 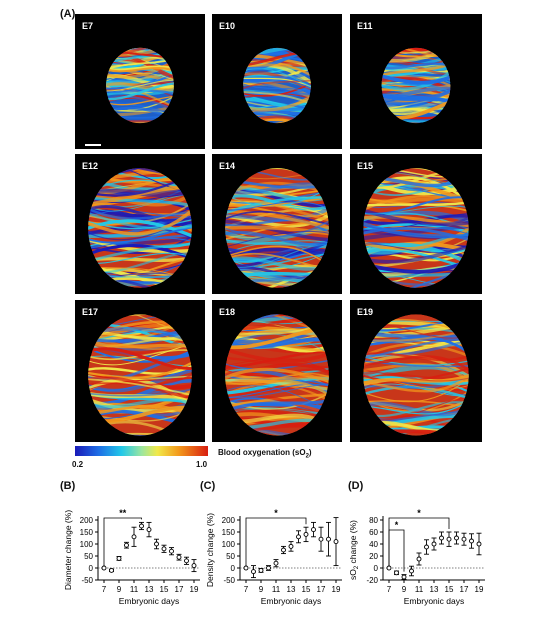 What do you see at coordinates (149, 601) in the screenshot?
I see `diameter-x-label: Embryonic days` at bounding box center [149, 601].